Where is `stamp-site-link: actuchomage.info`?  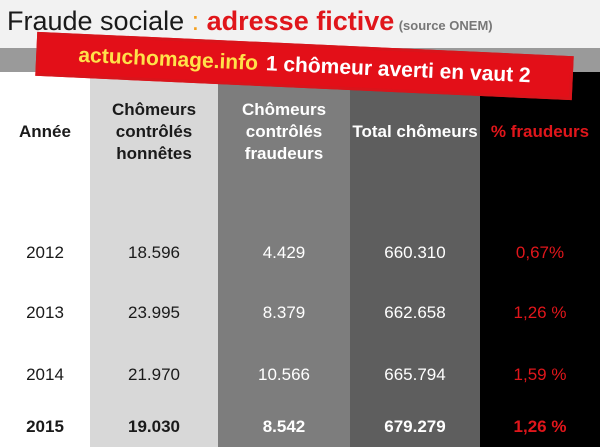 stamp-site-link: actuchomage.info is located at coordinates (168, 59).